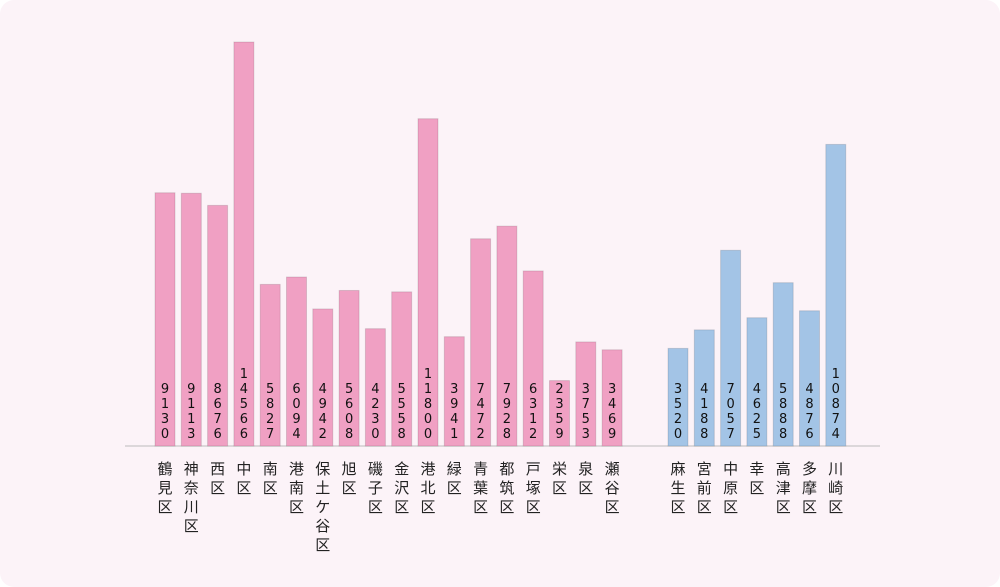  What do you see at coordinates (480, 488) in the screenshot?
I see `category-label-青葉区: 青葉区` at bounding box center [480, 488].